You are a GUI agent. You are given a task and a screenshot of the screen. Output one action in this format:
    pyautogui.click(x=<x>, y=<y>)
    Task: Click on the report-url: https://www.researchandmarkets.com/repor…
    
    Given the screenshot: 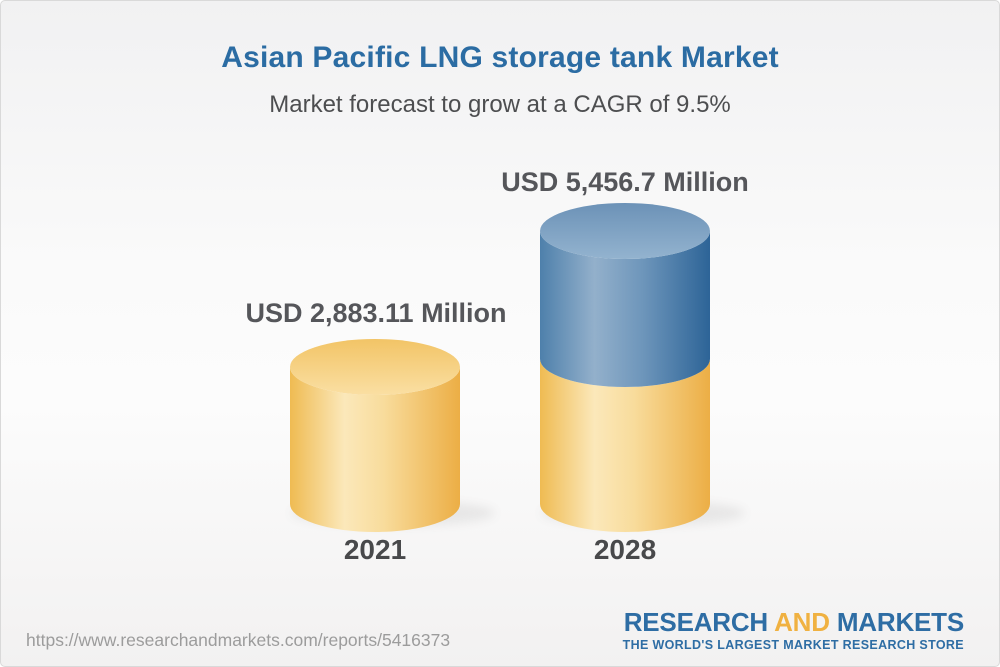 What is the action you would take?
    pyautogui.click(x=238, y=640)
    